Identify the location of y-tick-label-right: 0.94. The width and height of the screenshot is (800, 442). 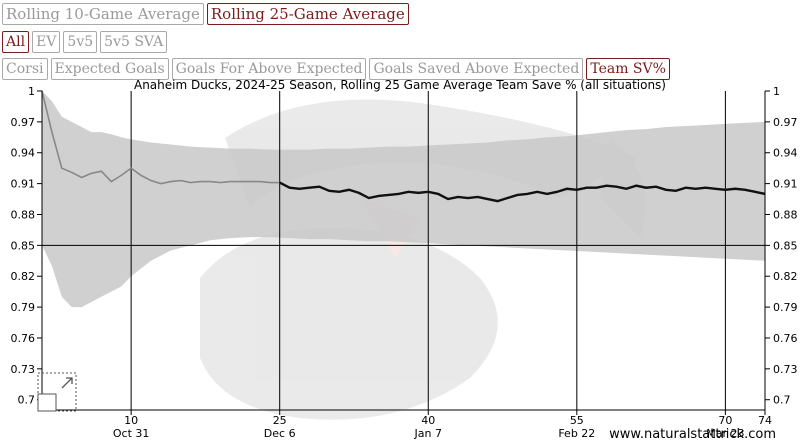
(785, 153).